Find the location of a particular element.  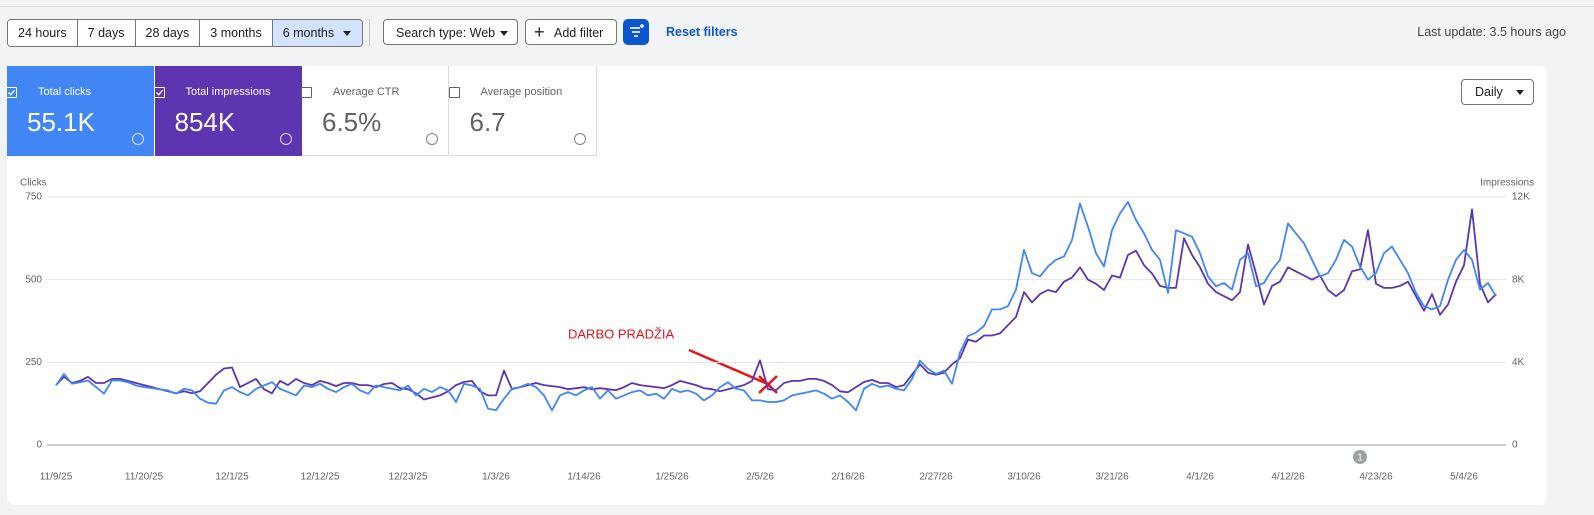

y2-axis-title: Impressions is located at coordinates (1507, 183).